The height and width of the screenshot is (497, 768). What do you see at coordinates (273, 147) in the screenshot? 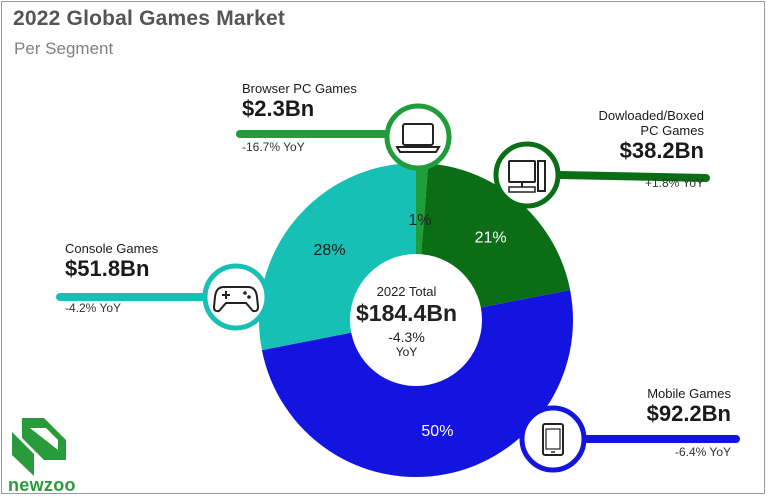
I see `segment-yoy: -16.7% YoY` at bounding box center [273, 147].